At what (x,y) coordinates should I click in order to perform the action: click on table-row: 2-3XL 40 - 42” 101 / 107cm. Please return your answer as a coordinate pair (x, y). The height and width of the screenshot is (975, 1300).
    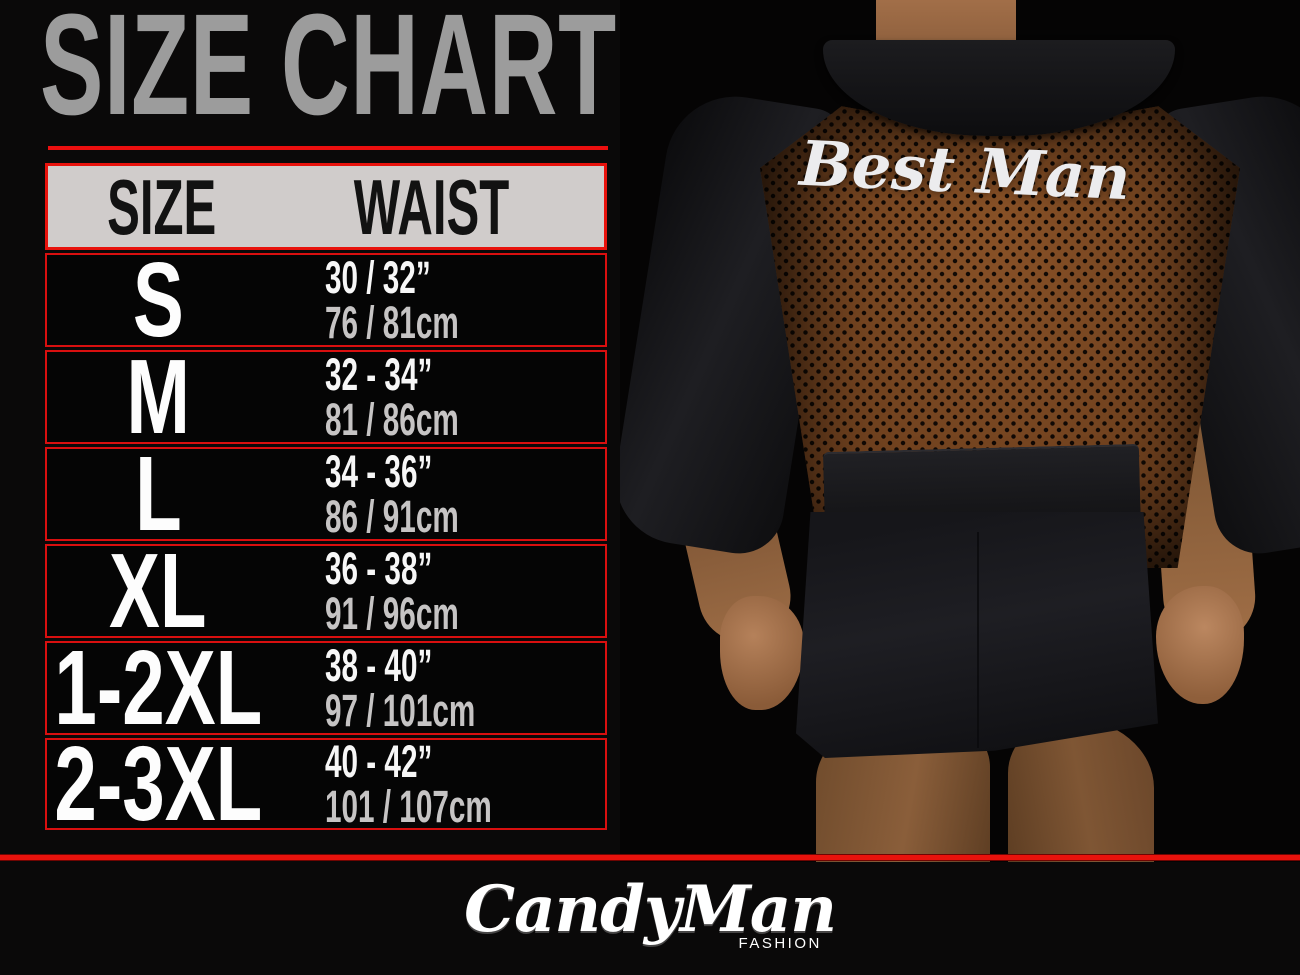
    Looking at the image, I should click on (326, 784).